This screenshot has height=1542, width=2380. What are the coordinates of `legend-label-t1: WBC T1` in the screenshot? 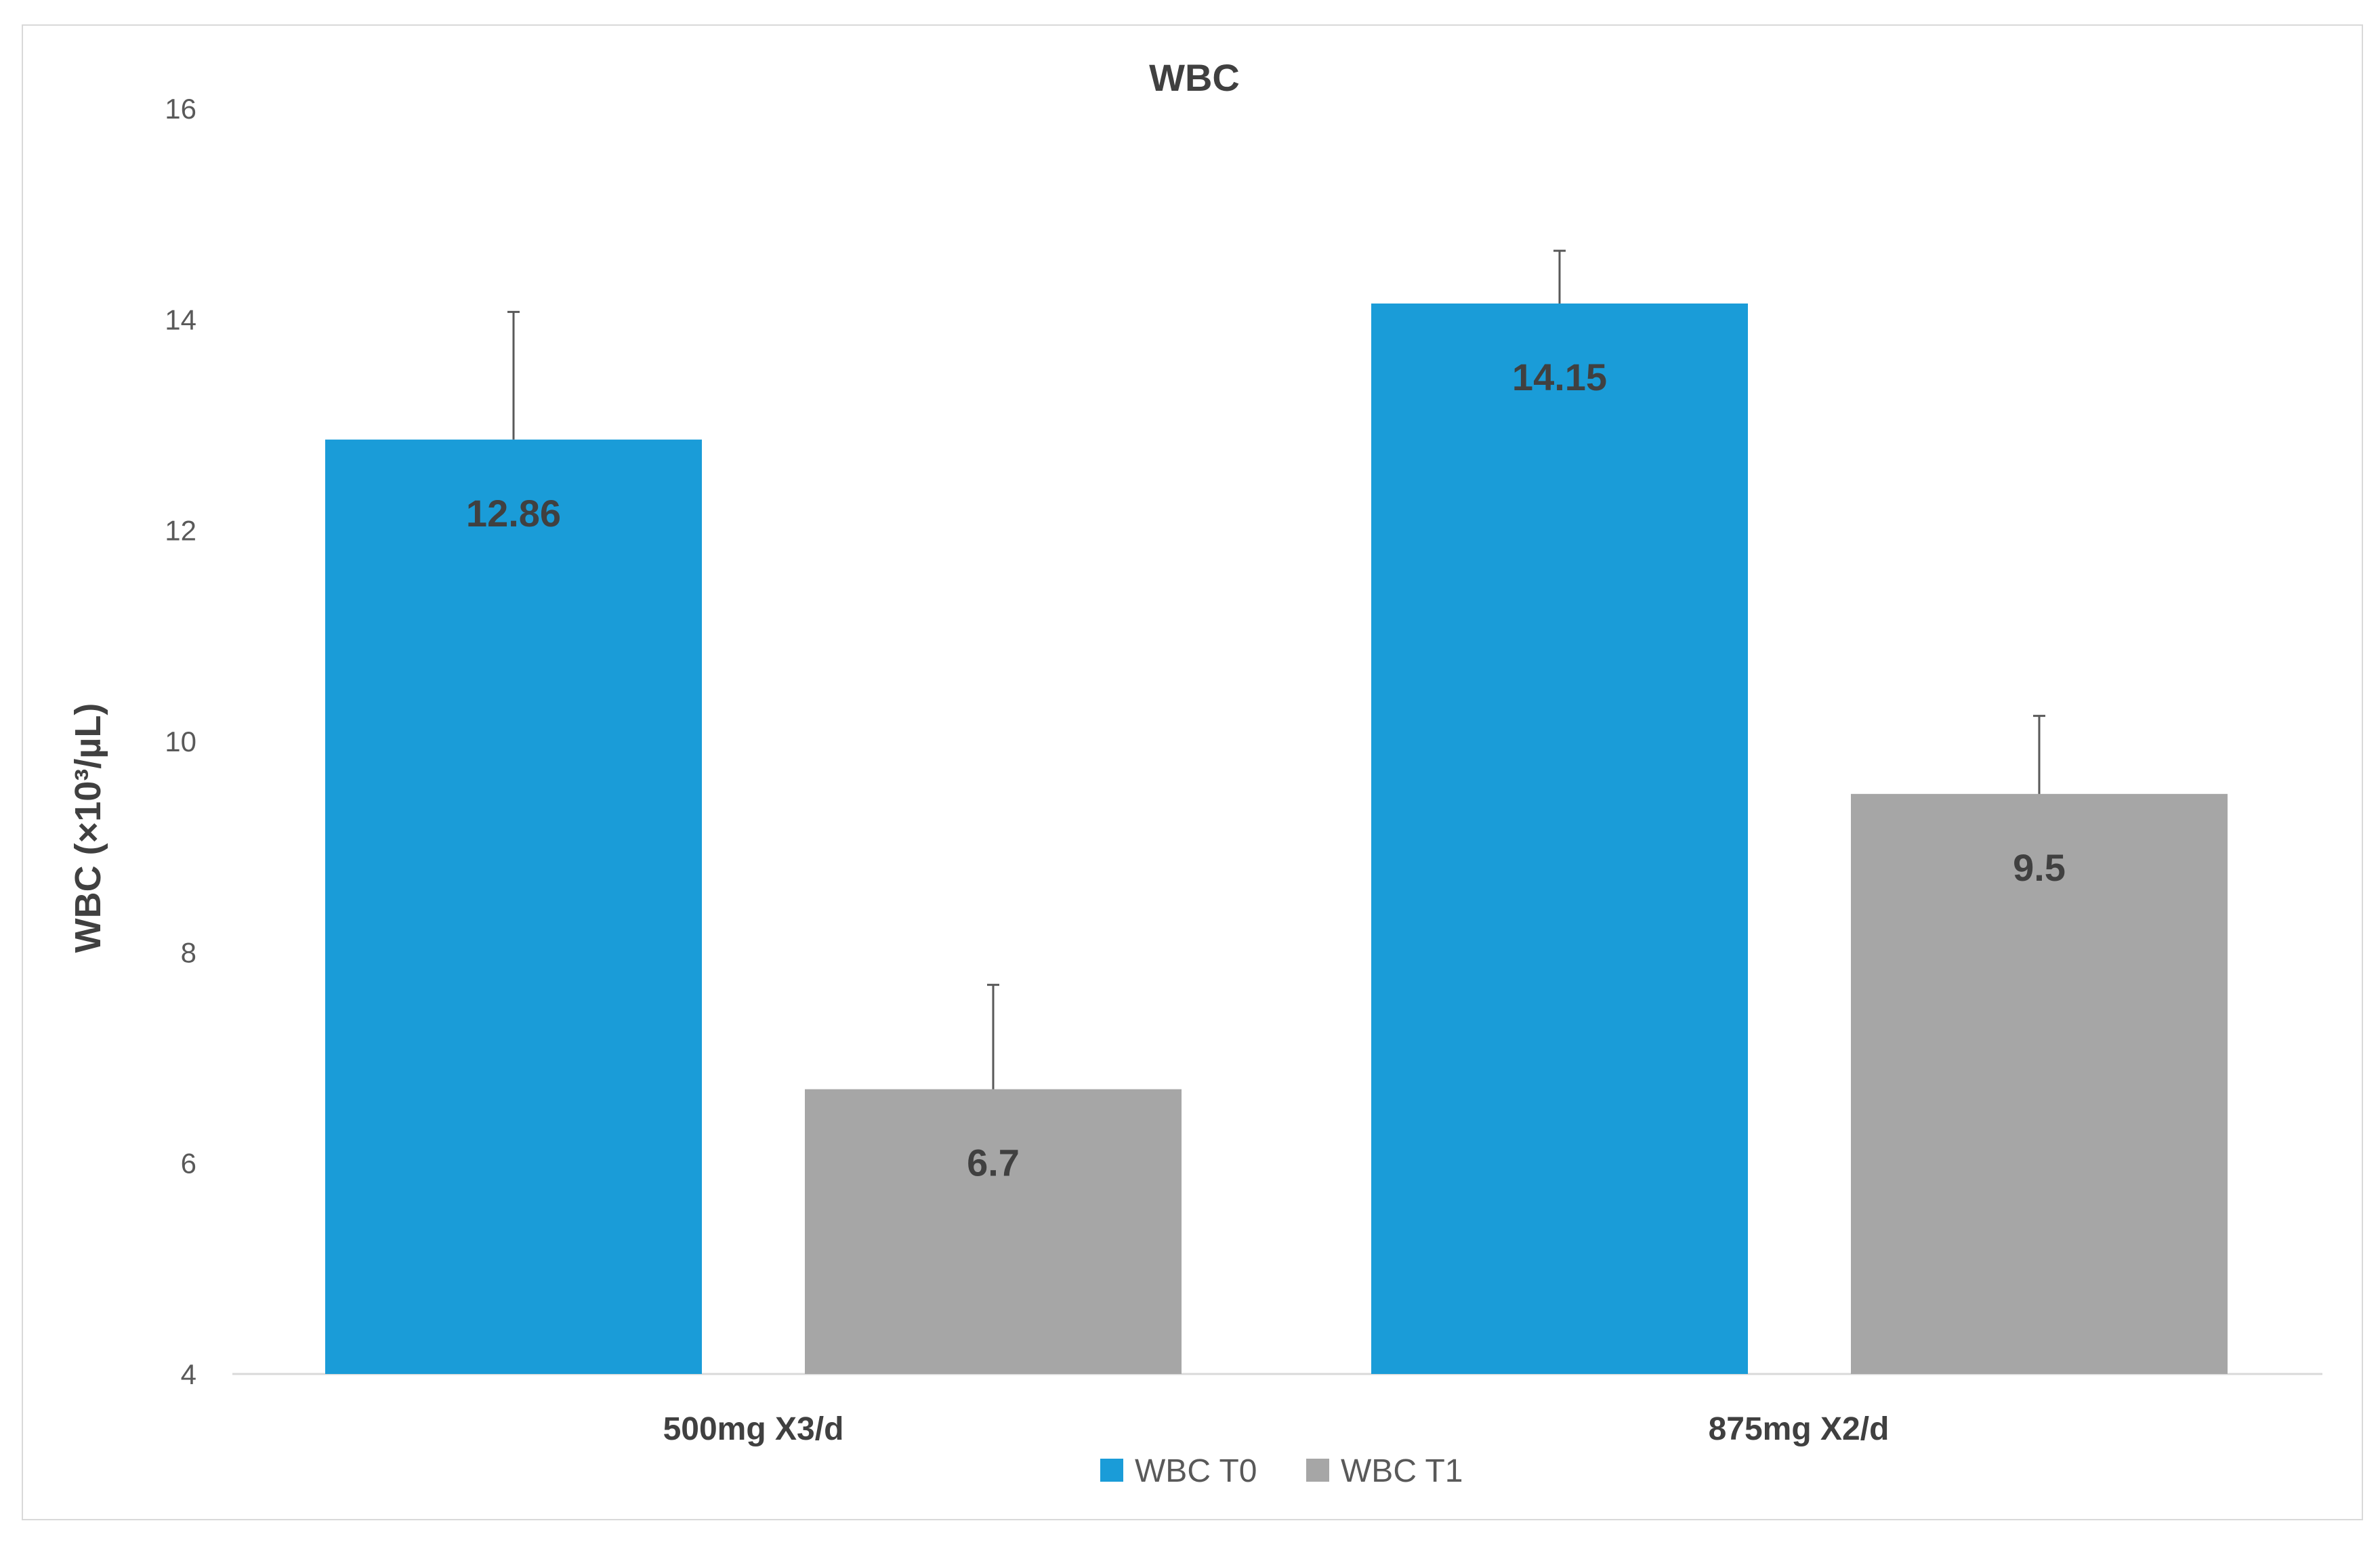 It's located at (1402, 1471).